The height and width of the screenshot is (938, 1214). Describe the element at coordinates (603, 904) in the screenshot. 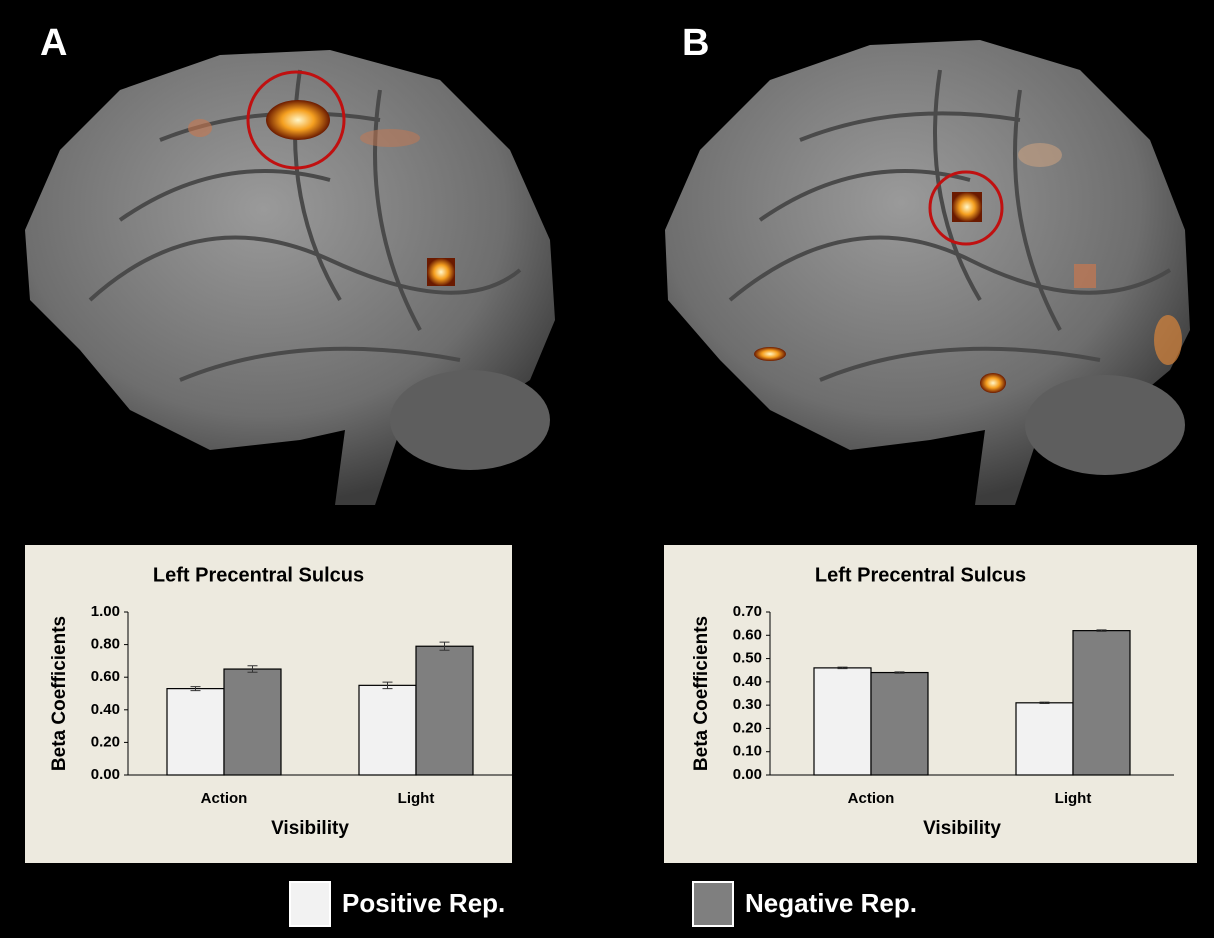

I see `legend: Positive Rep. Negative Rep.` at that location.